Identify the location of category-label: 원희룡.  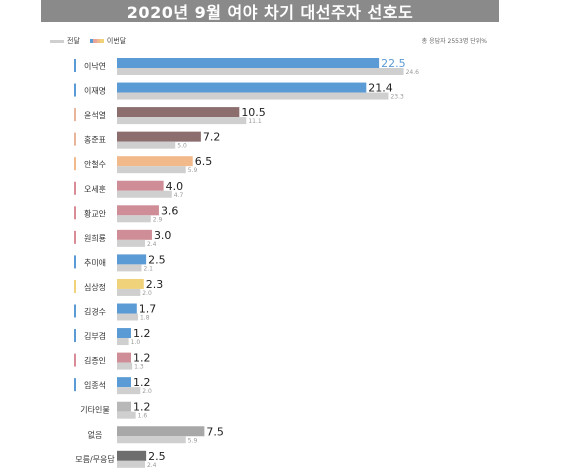
(95, 238).